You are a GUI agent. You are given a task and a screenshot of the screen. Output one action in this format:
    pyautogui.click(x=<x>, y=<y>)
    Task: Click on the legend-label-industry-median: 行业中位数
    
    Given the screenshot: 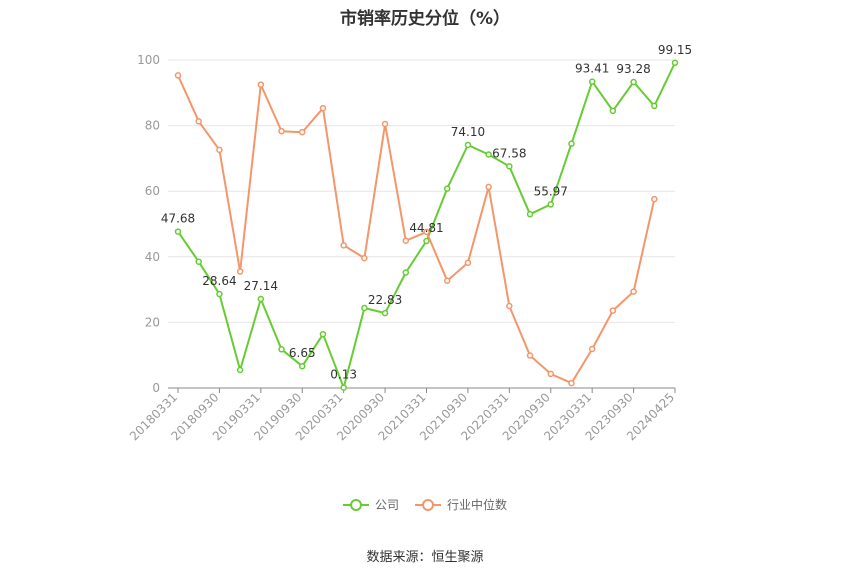 What is the action you would take?
    pyautogui.click(x=477, y=505)
    